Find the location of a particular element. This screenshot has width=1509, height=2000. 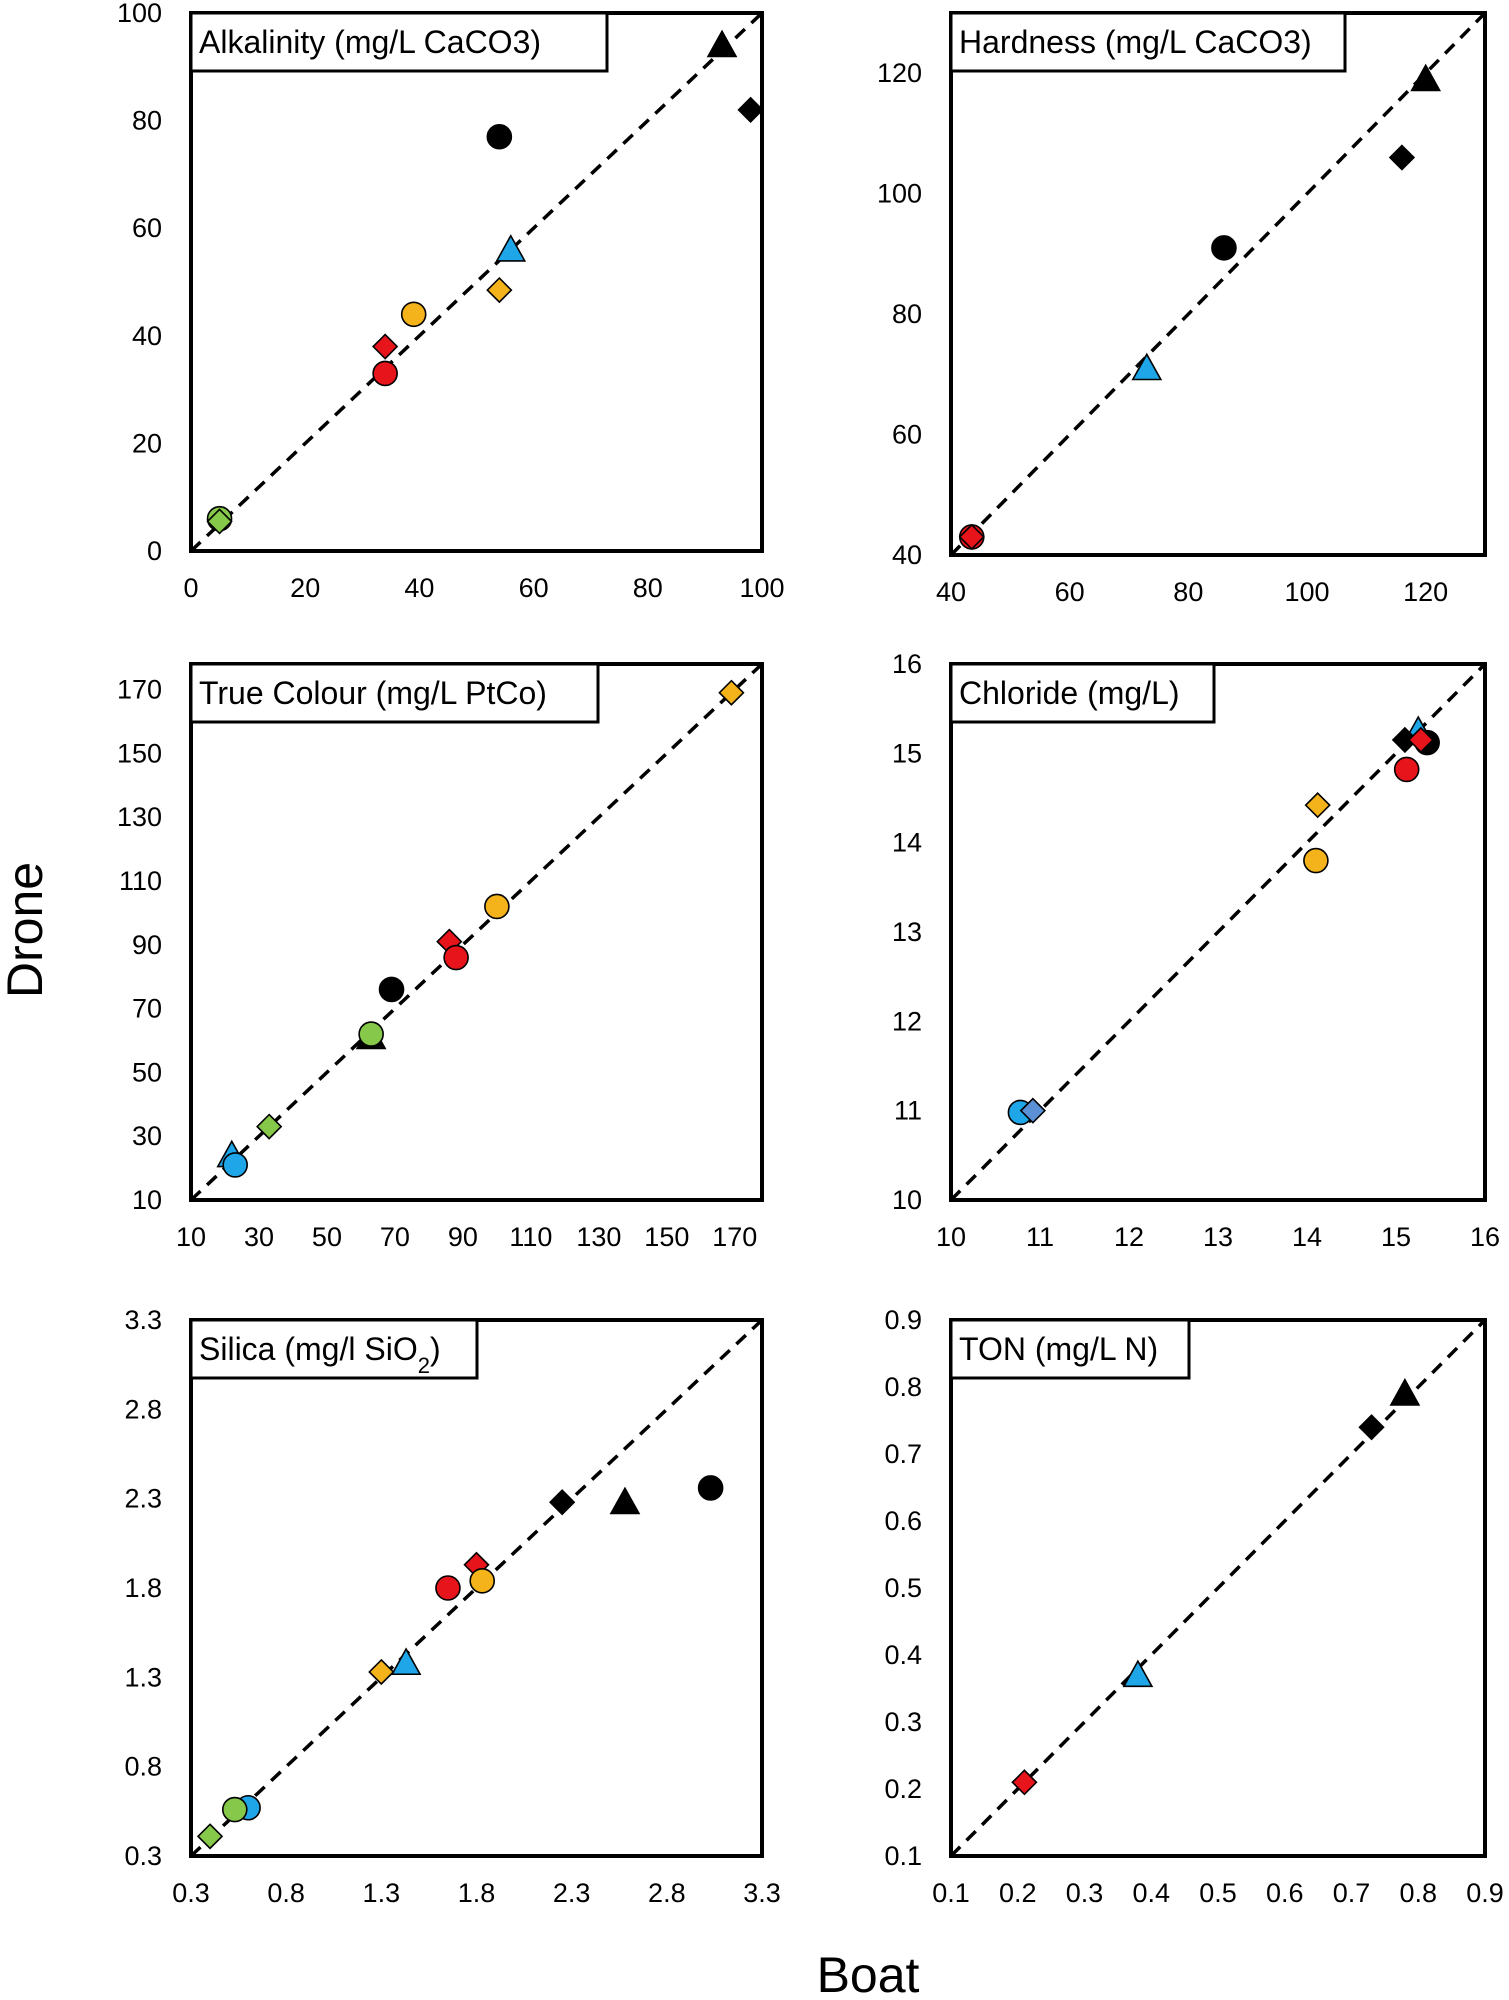

x-tick-label: 1.3 is located at coordinates (382, 1893).